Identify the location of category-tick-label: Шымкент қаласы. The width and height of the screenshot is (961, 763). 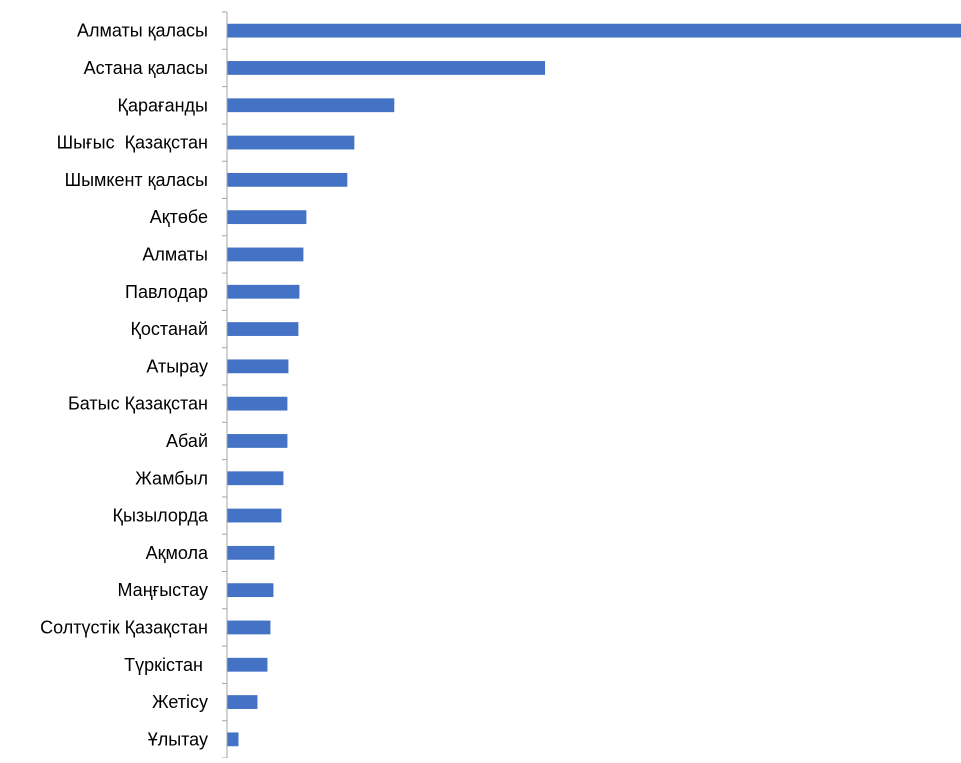
(136, 180).